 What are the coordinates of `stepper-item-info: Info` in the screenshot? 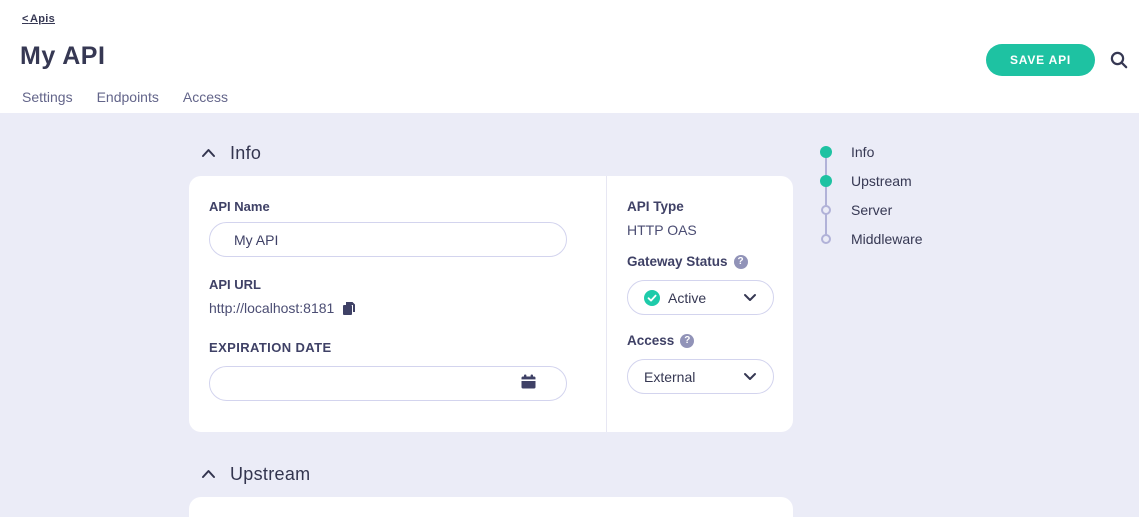 It's located at (871, 151).